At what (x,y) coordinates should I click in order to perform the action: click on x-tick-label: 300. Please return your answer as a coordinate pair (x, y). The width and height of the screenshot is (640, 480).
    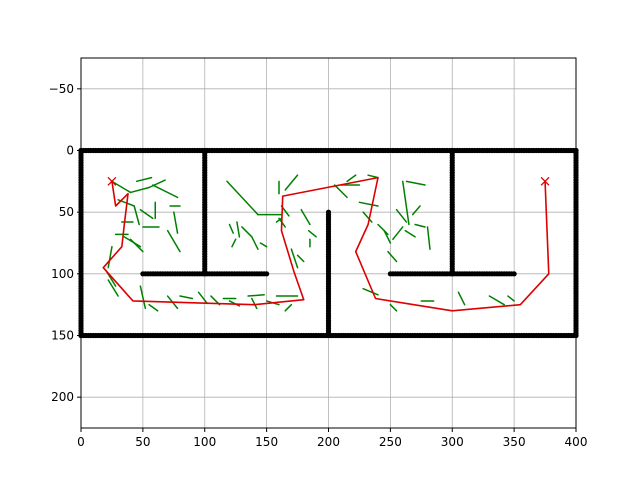
    Looking at the image, I should click on (452, 442).